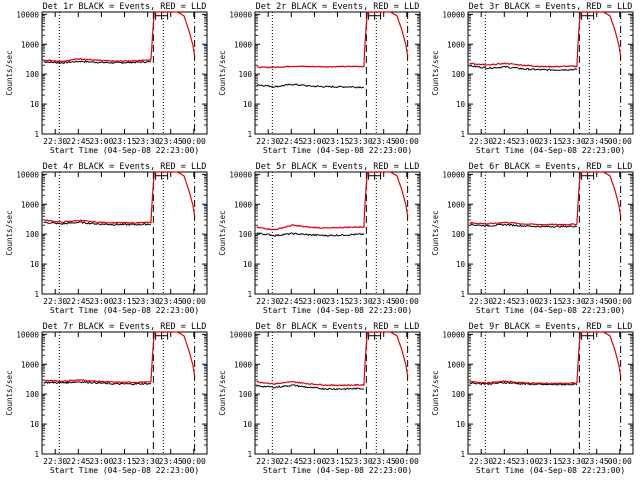 Image resolution: width=640 pixels, height=480 pixels. What do you see at coordinates (125, 167) in the screenshot?
I see `chart-title: Det 4r BLACK = Events, RED = LLD` at bounding box center [125, 167].